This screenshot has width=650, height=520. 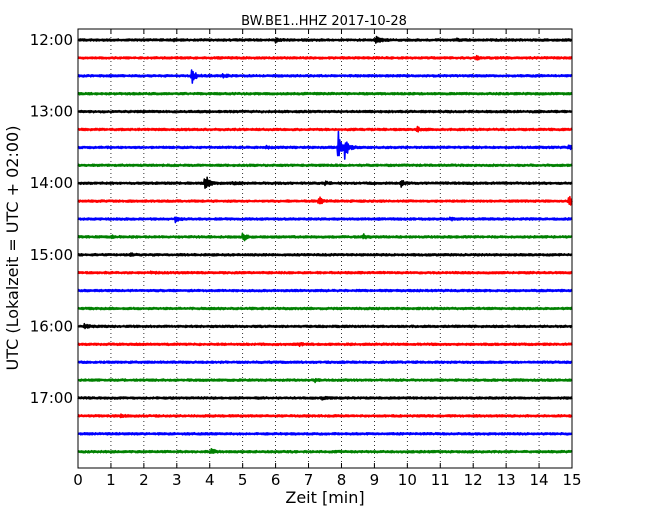 I want to click on x-tick-label: 7, so click(x=309, y=480).